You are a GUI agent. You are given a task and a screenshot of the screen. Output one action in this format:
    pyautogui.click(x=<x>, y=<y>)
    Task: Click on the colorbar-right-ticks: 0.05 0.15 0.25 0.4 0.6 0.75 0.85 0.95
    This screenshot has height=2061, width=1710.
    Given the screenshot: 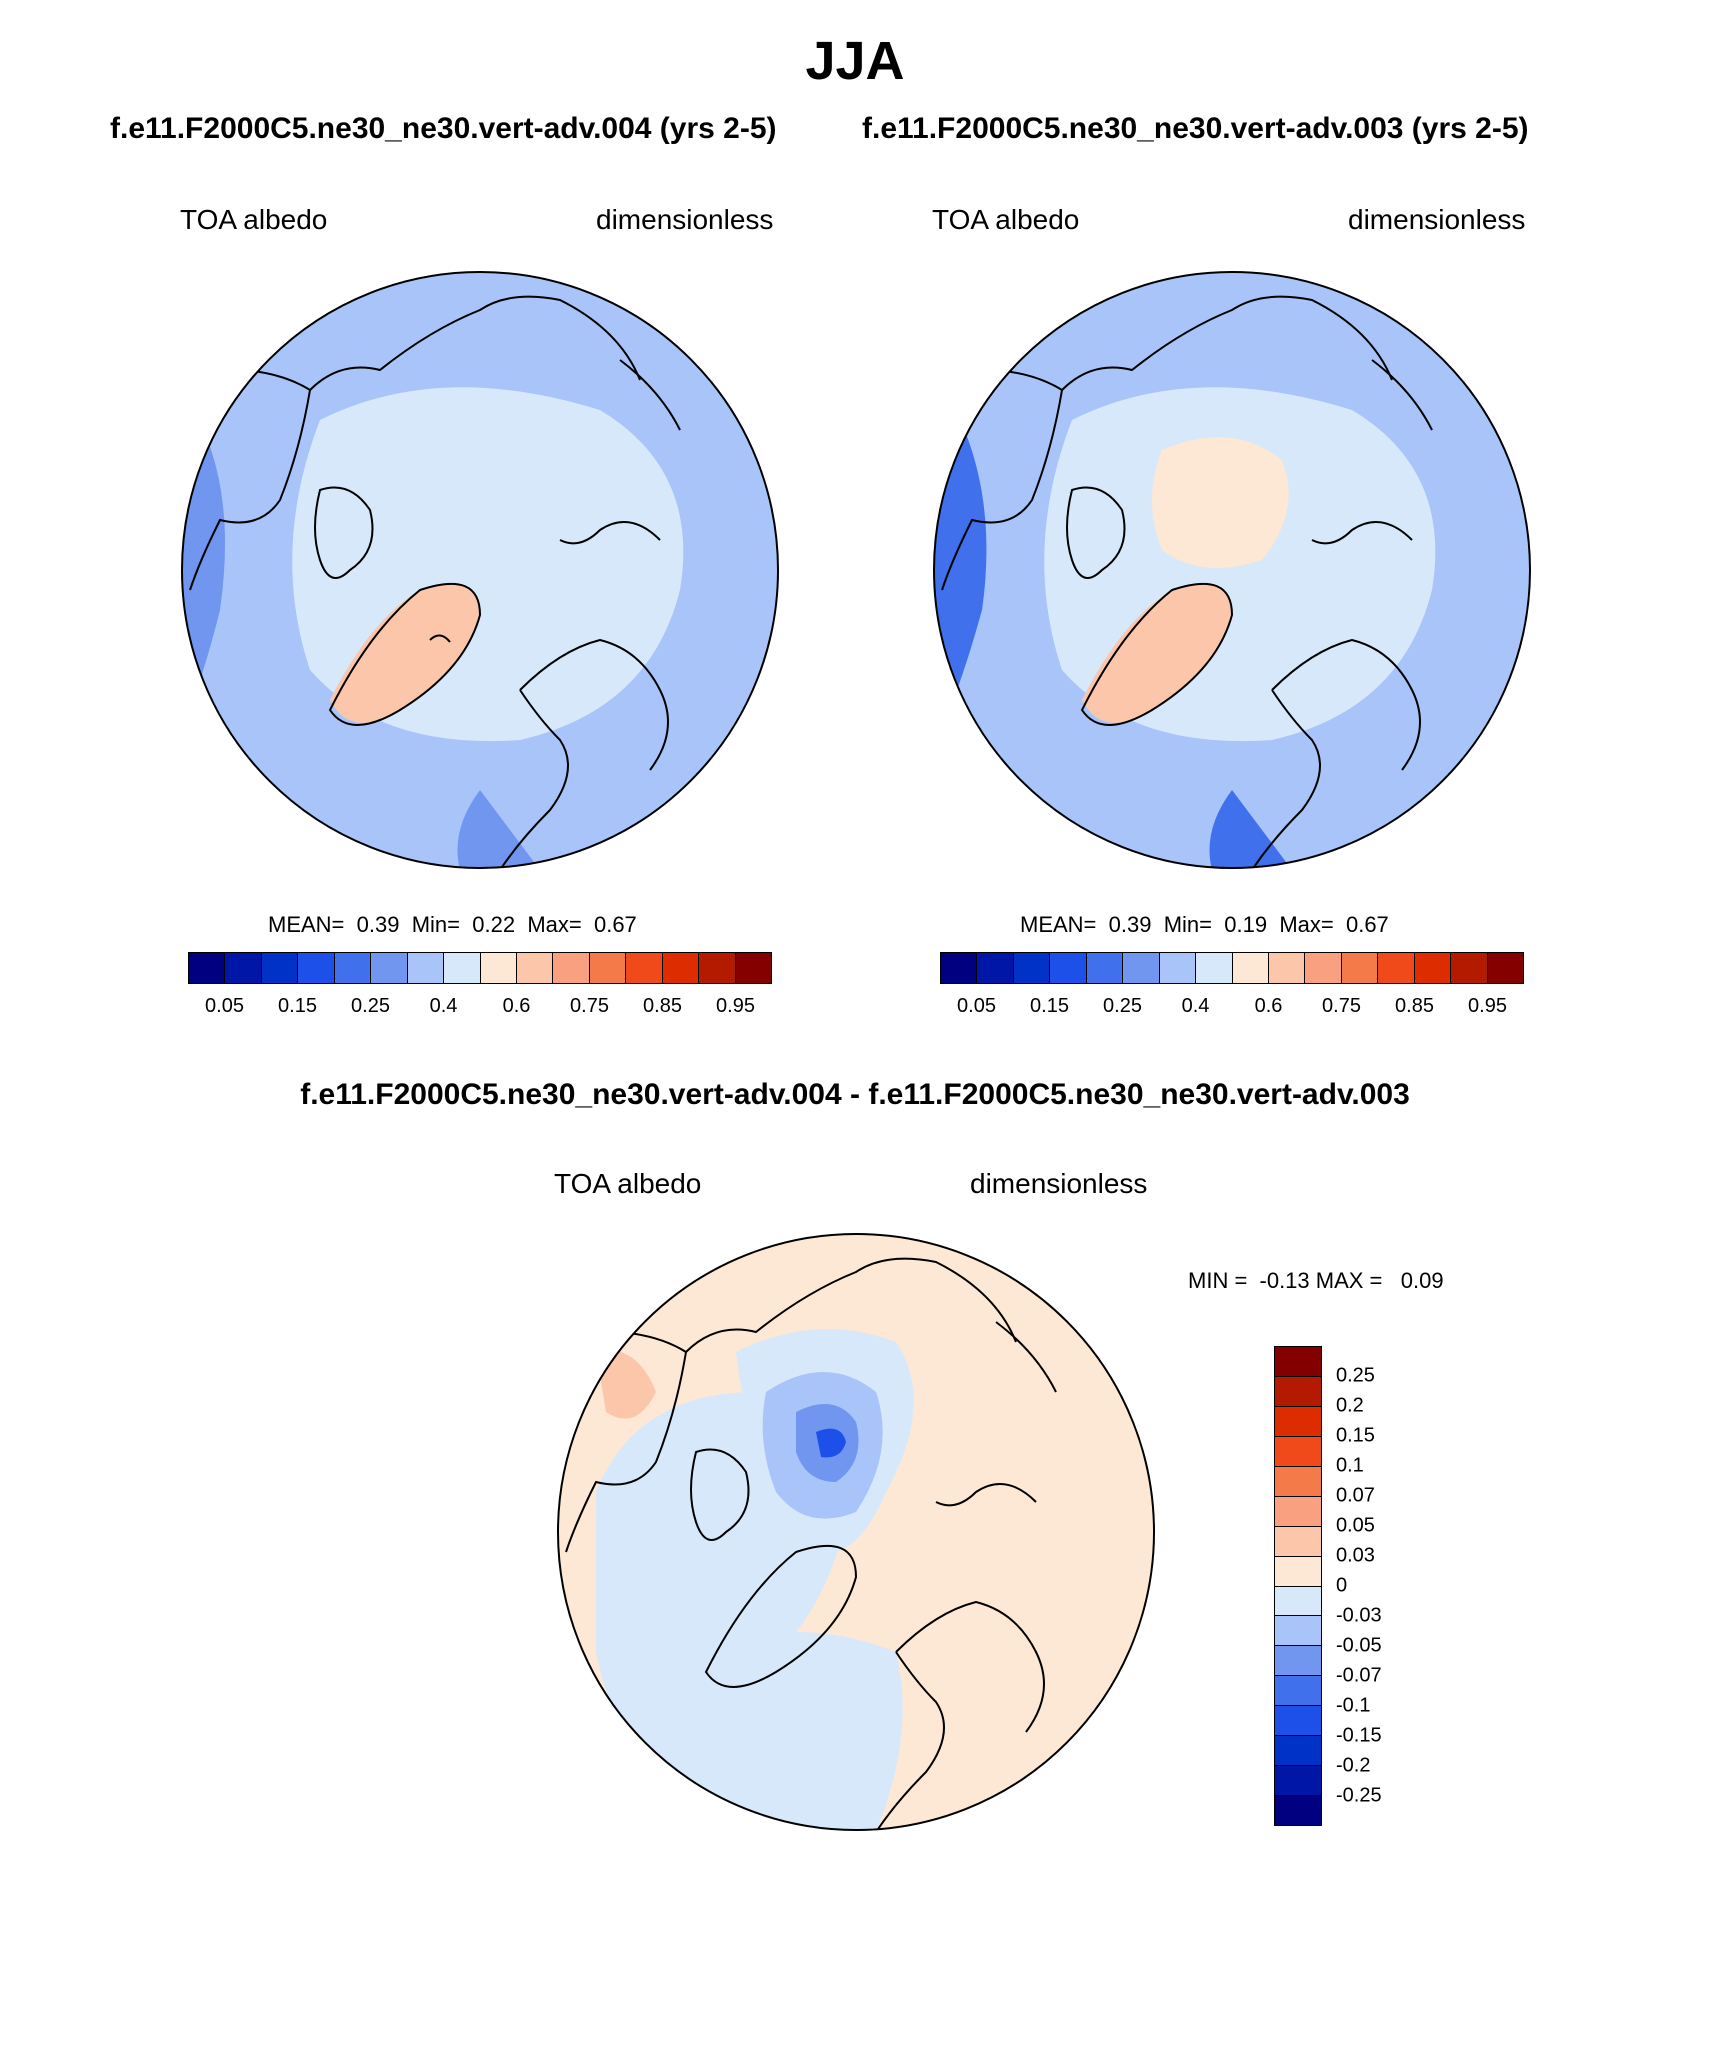 What is the action you would take?
    pyautogui.click(x=1232, y=1008)
    